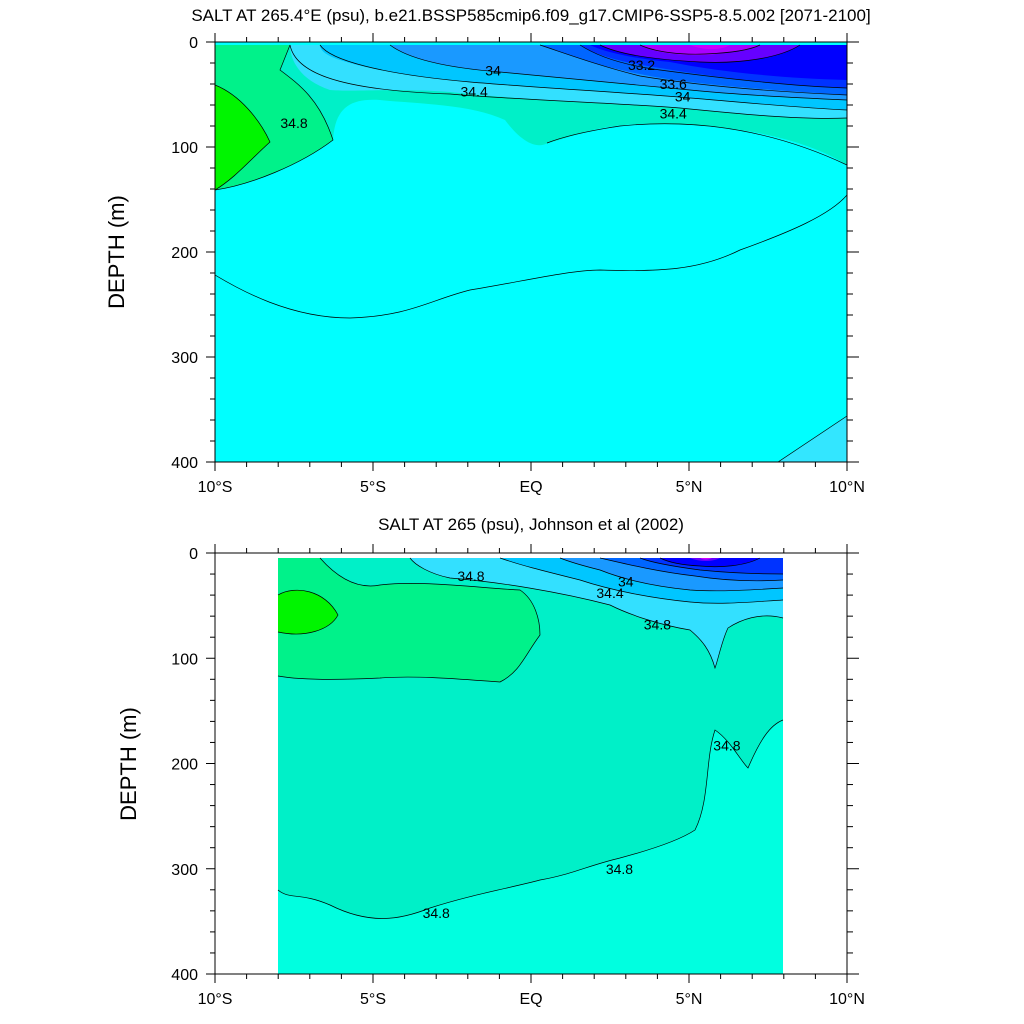  Describe the element at coordinates (530, 847) in the screenshot. I see `fill-band-34.4-34.8-deep` at that location.